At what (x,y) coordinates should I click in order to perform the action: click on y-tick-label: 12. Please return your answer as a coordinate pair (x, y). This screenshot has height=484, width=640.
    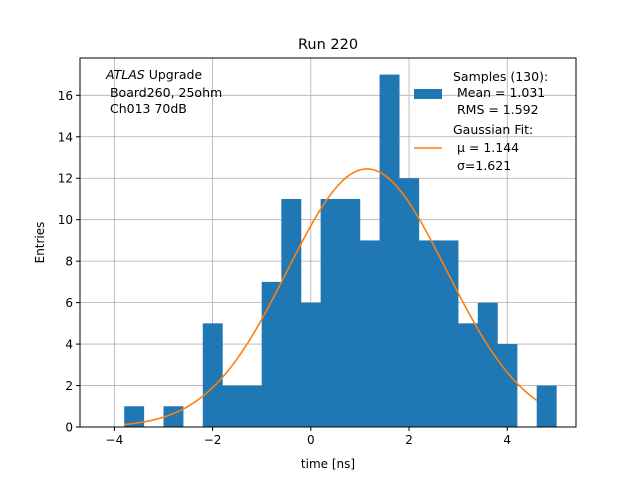
    Looking at the image, I should click on (65, 179).